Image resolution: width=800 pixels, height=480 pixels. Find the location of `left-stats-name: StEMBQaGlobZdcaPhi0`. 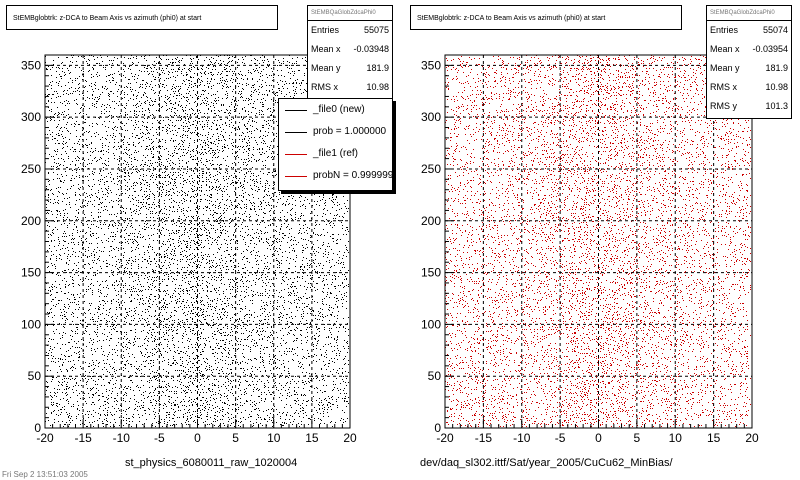

left-stats-name: StEMBQaGlobZdcaPhi0 is located at coordinates (350, 13).